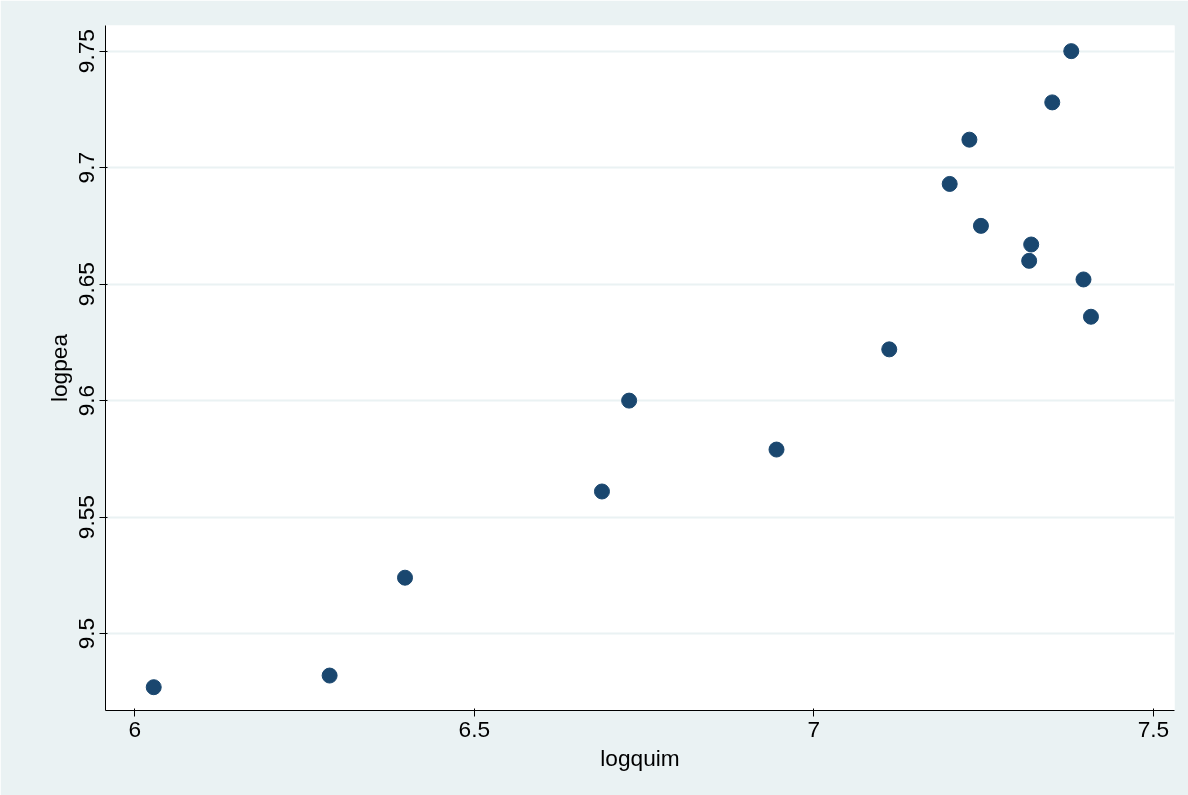 The image size is (1188, 795). I want to click on x-axis-title: logquim, so click(640, 757).